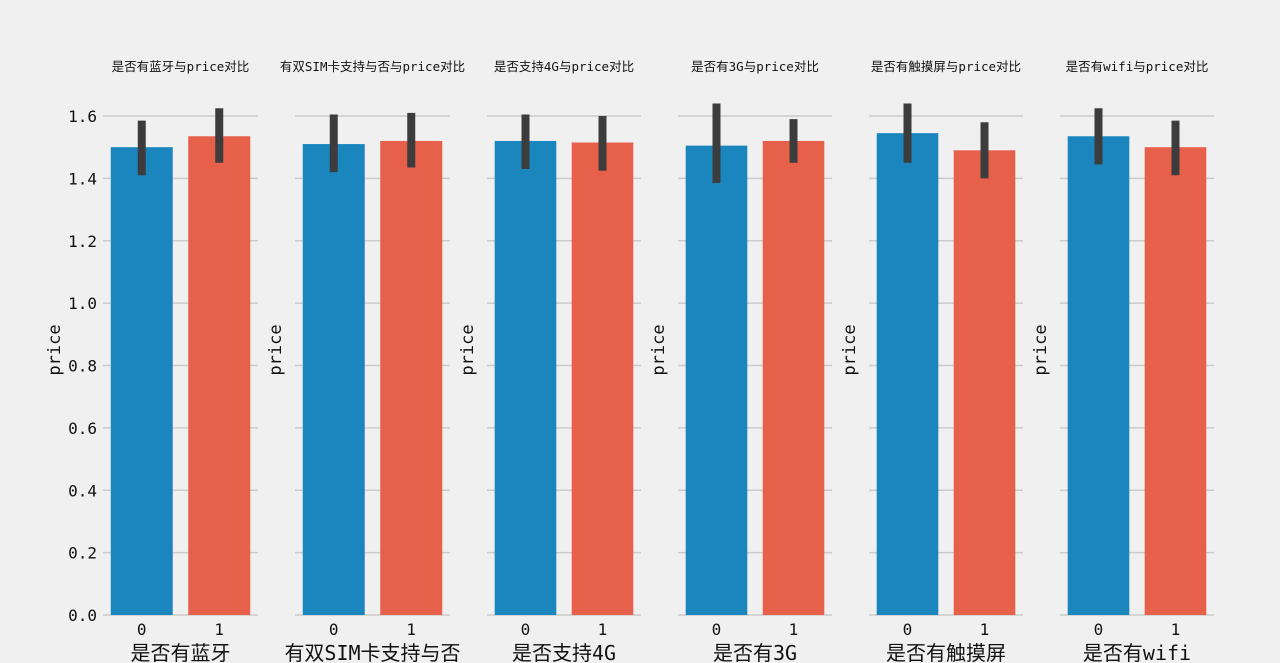 This screenshot has width=1280, height=663. I want to click on y-tick-label: 1.6, so click(82, 116).